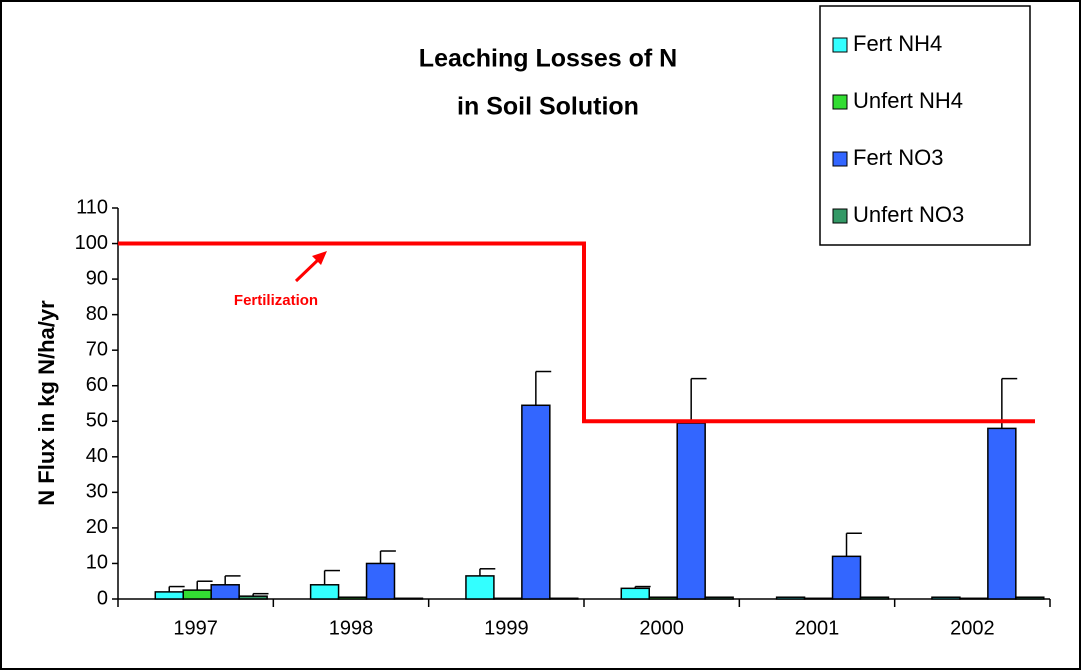 Image resolution: width=1081 pixels, height=670 pixels. What do you see at coordinates (97, 456) in the screenshot?
I see `y-tick-label: 40` at bounding box center [97, 456].